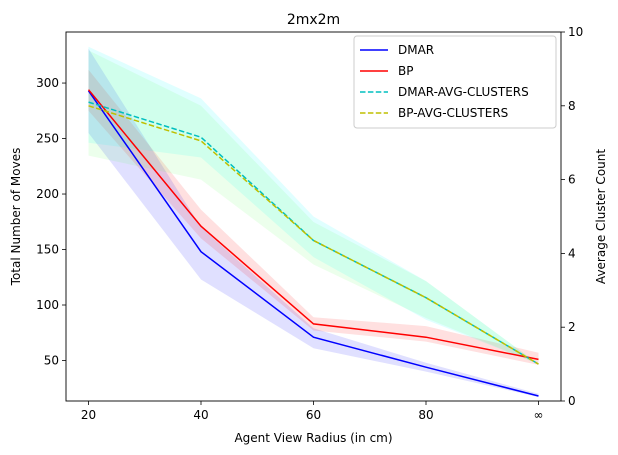 This screenshot has height=455, width=618. I want to click on y2-axis-label: Average Cluster Count, so click(601, 216).